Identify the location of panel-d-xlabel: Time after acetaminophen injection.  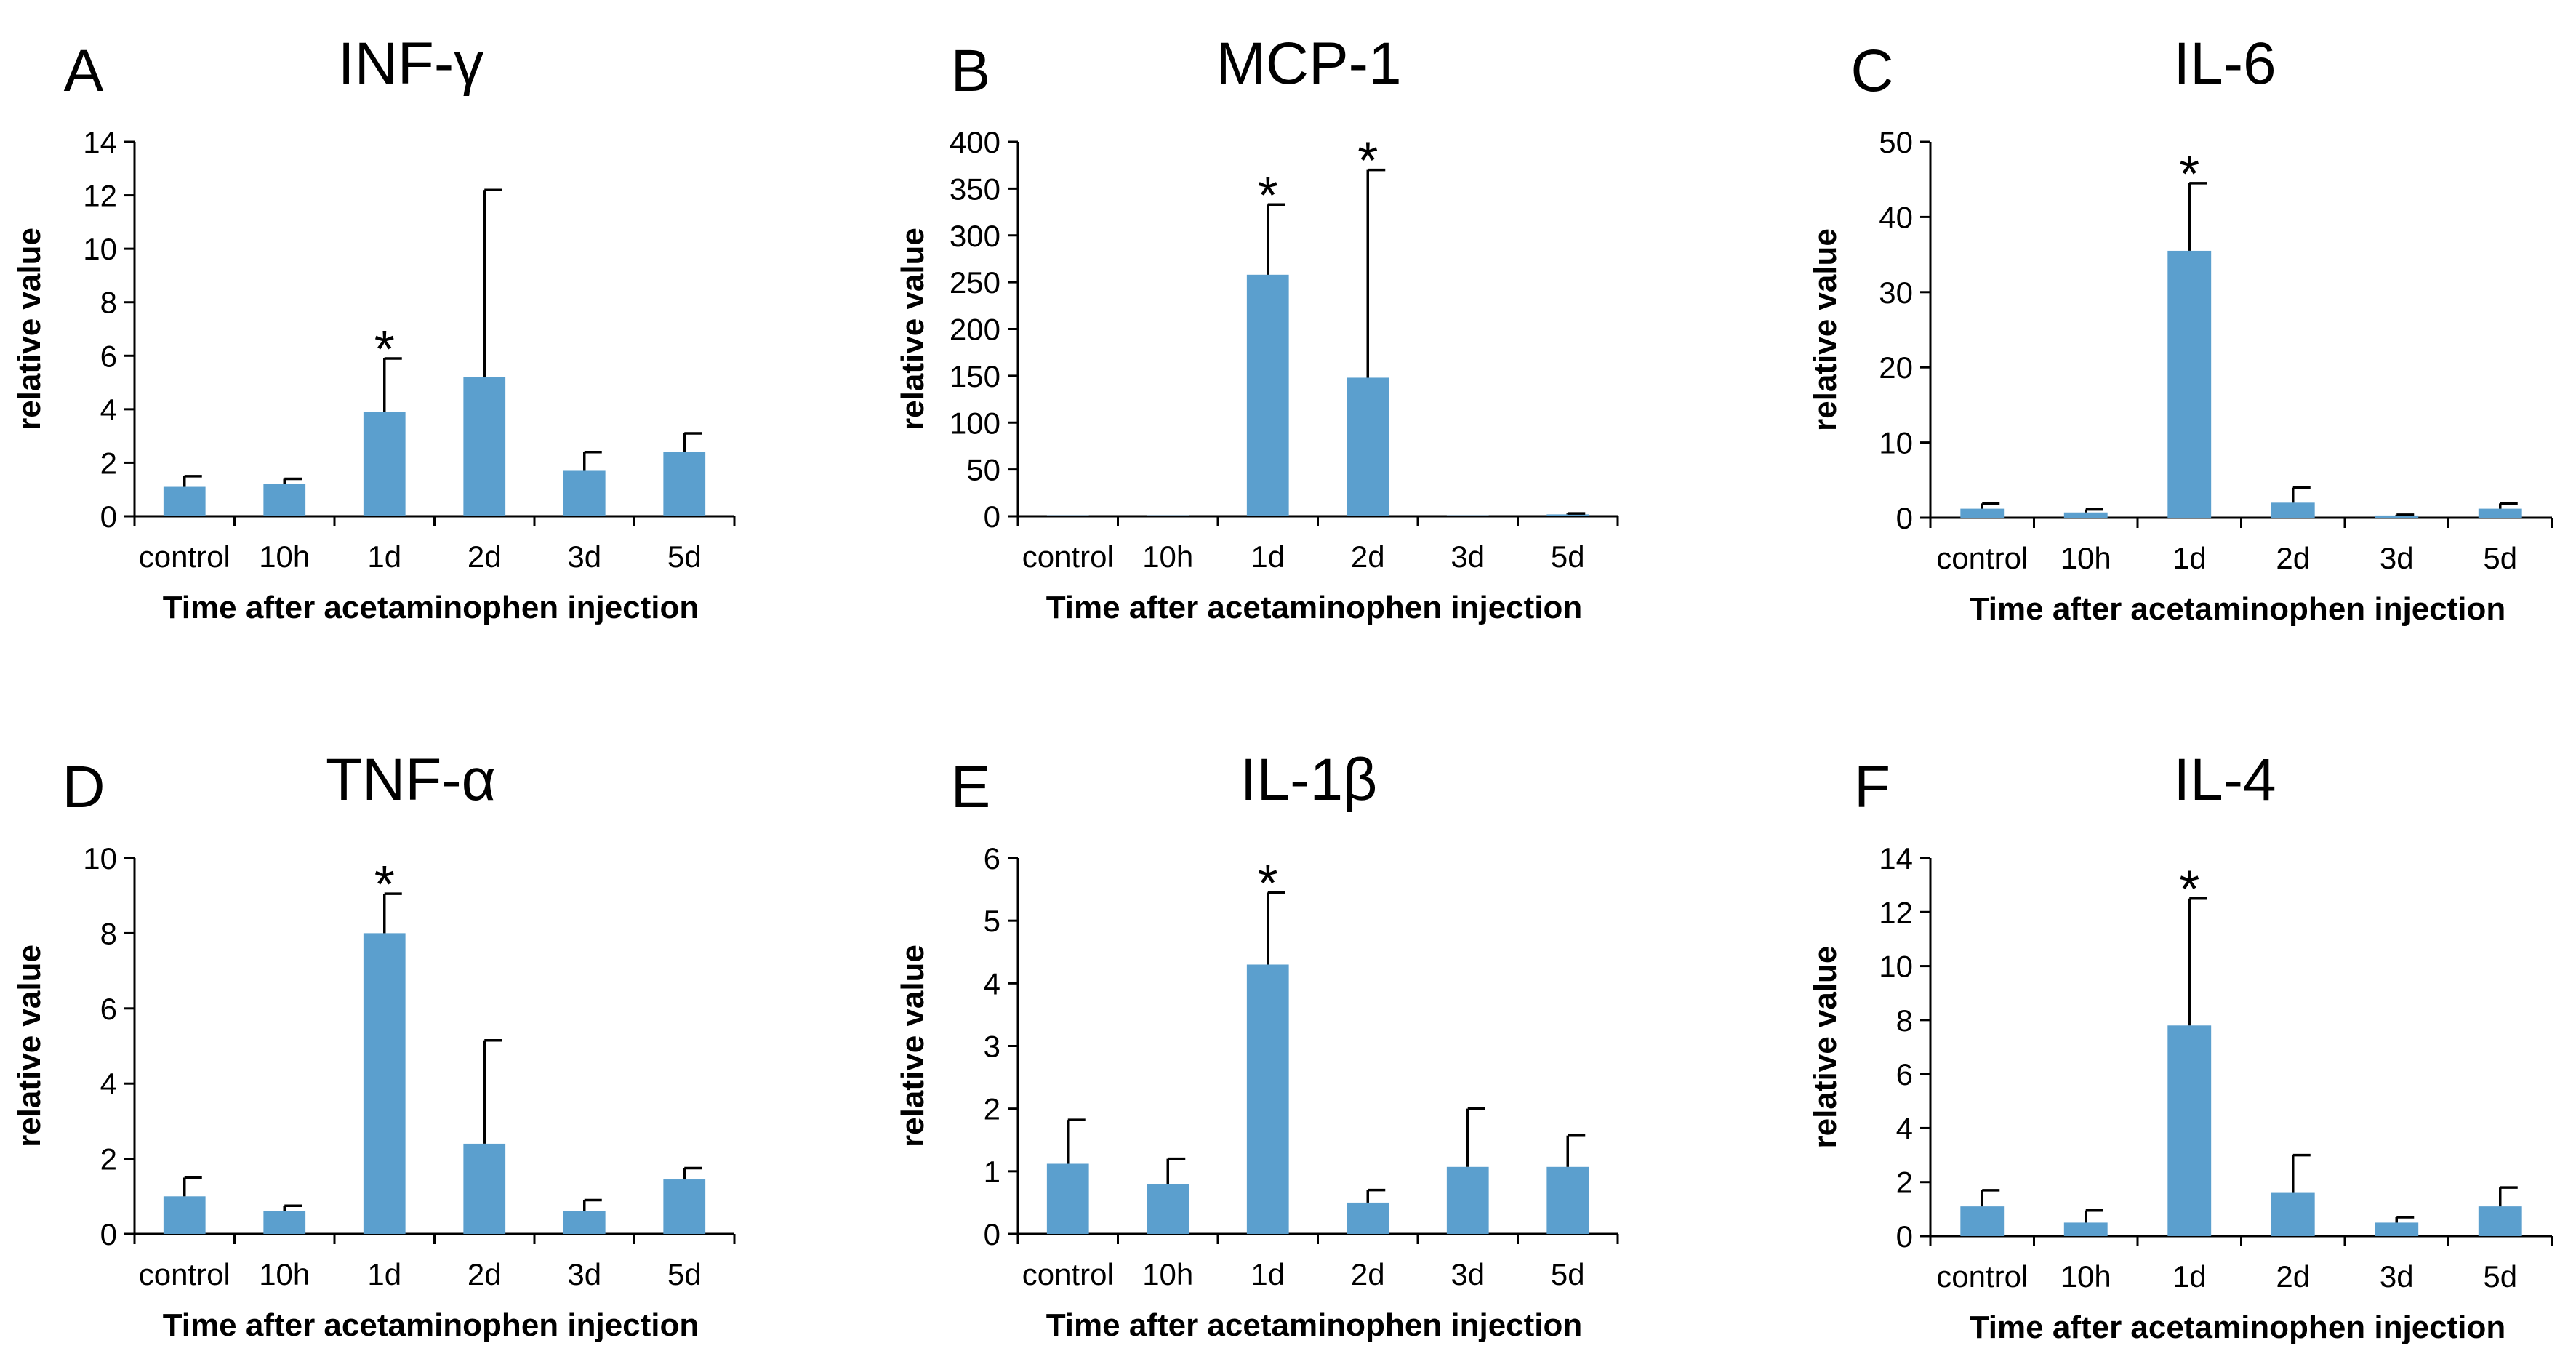
(431, 1325).